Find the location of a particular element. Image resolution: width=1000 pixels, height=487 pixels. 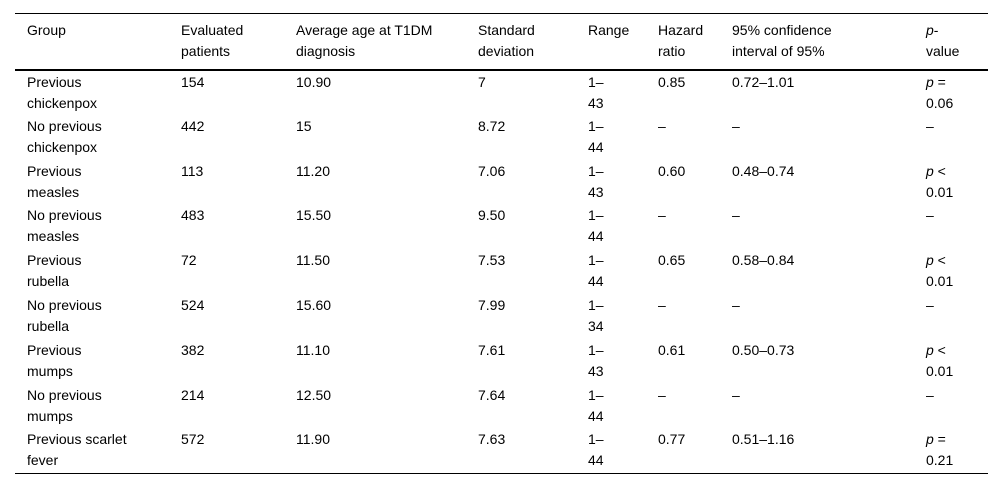

cell-p-value: p = 0.06 is located at coordinates (940, 92).